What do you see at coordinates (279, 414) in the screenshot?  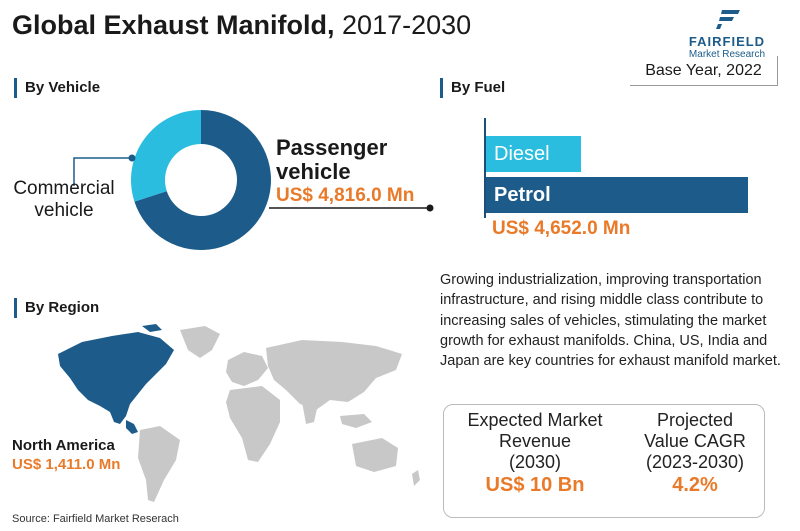 I see `map-other-regions` at bounding box center [279, 414].